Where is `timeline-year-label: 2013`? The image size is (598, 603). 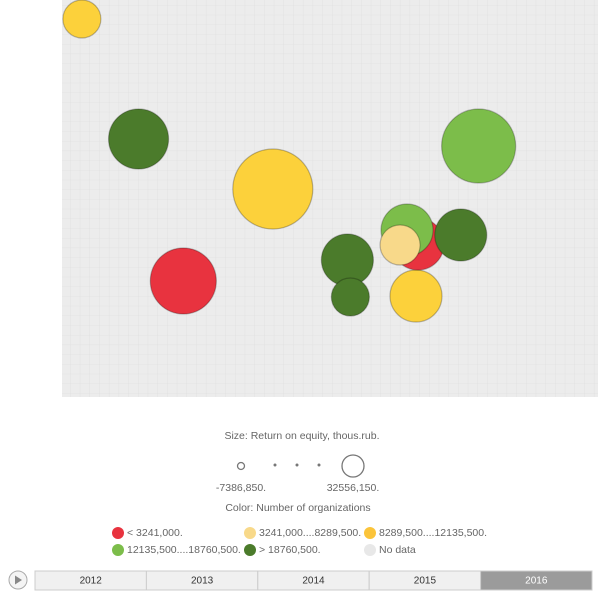
timeline-year-label: 2013 is located at coordinates (202, 581).